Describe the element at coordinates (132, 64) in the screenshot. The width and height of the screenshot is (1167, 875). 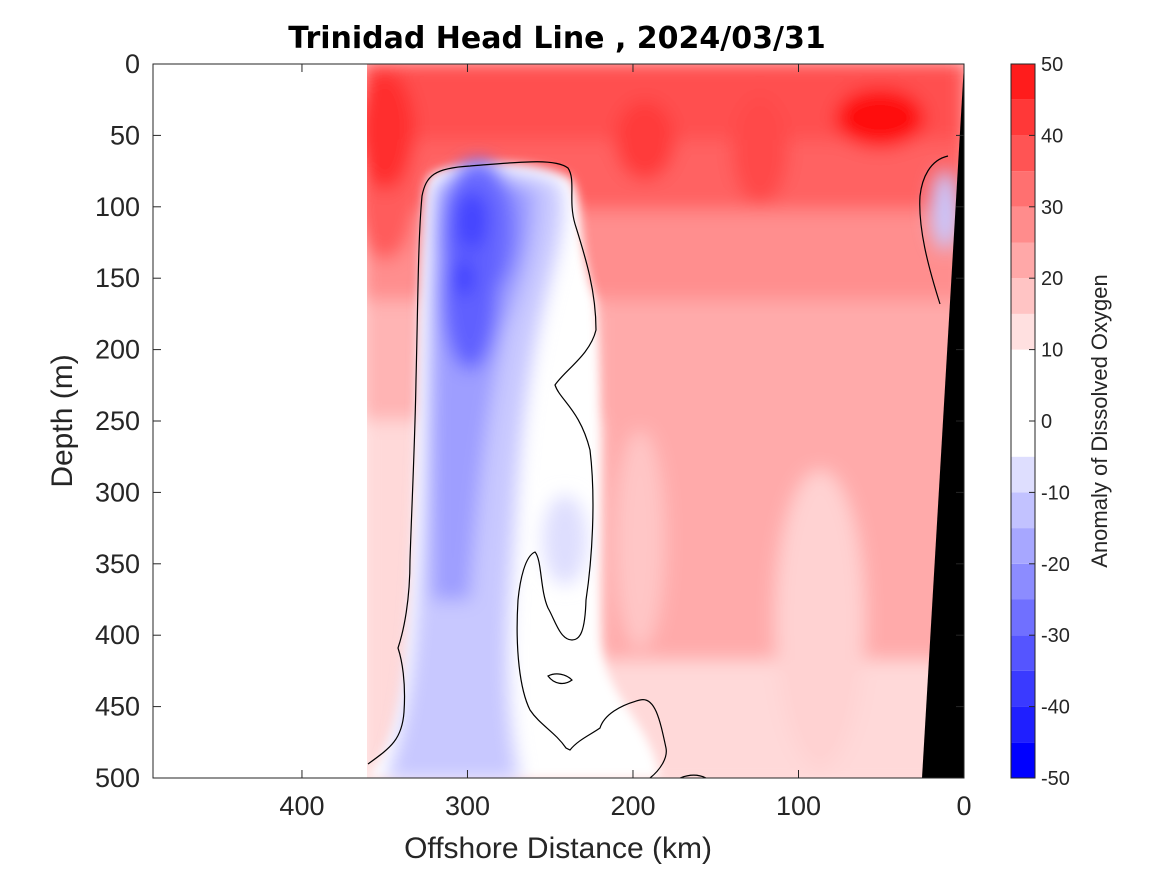
I see `y-tick-label: 0` at that location.